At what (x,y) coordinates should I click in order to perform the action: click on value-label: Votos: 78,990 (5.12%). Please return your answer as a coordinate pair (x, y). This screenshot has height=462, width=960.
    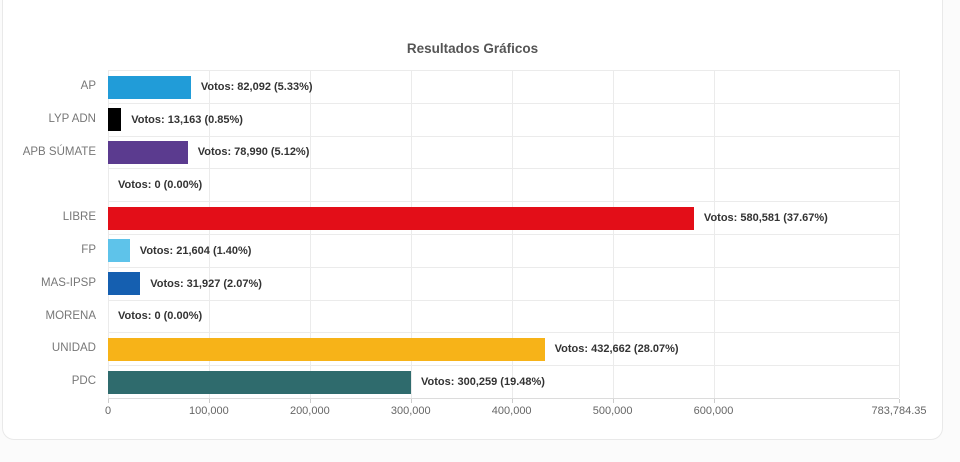
    Looking at the image, I should click on (253, 152).